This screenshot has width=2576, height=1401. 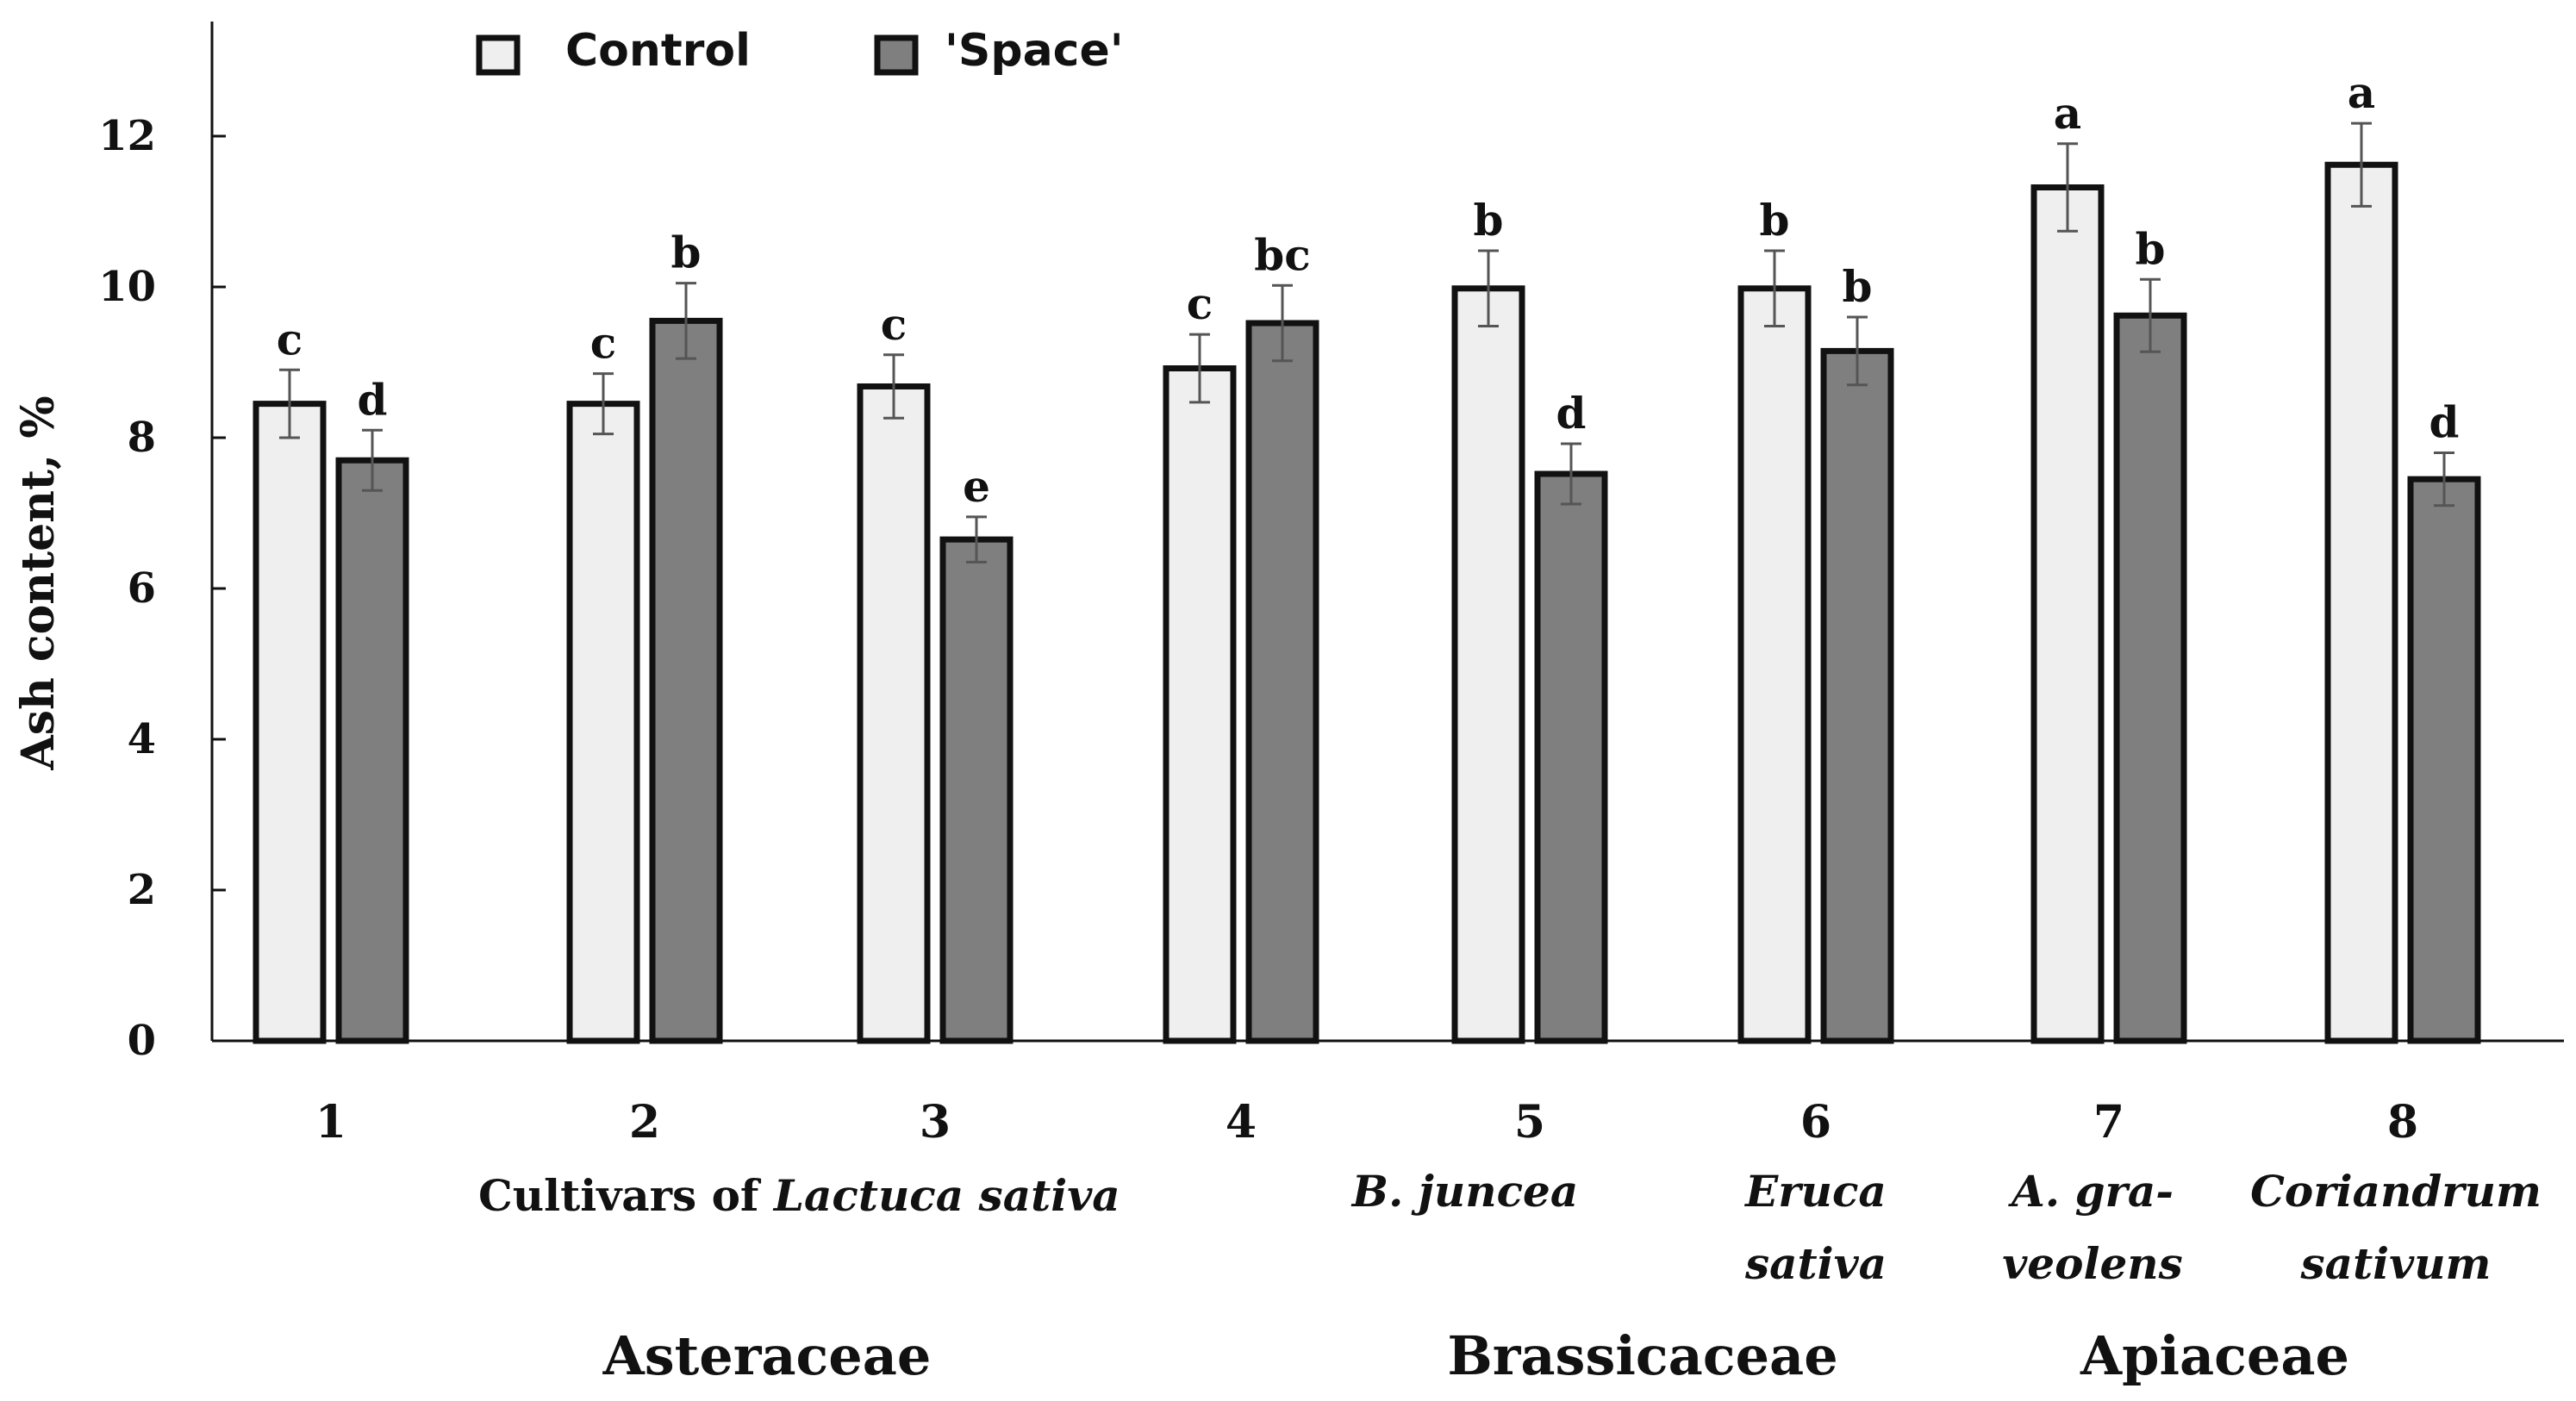 What do you see at coordinates (935, 1122) in the screenshot?
I see `x-category-label: 3` at bounding box center [935, 1122].